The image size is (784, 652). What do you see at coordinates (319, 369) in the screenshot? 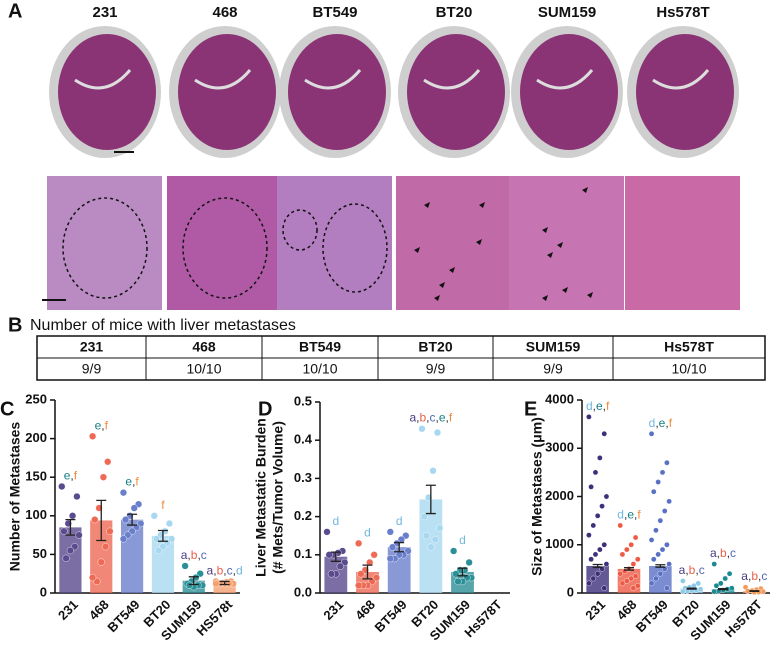
I see `table-cell: 10/10` at bounding box center [319, 369].